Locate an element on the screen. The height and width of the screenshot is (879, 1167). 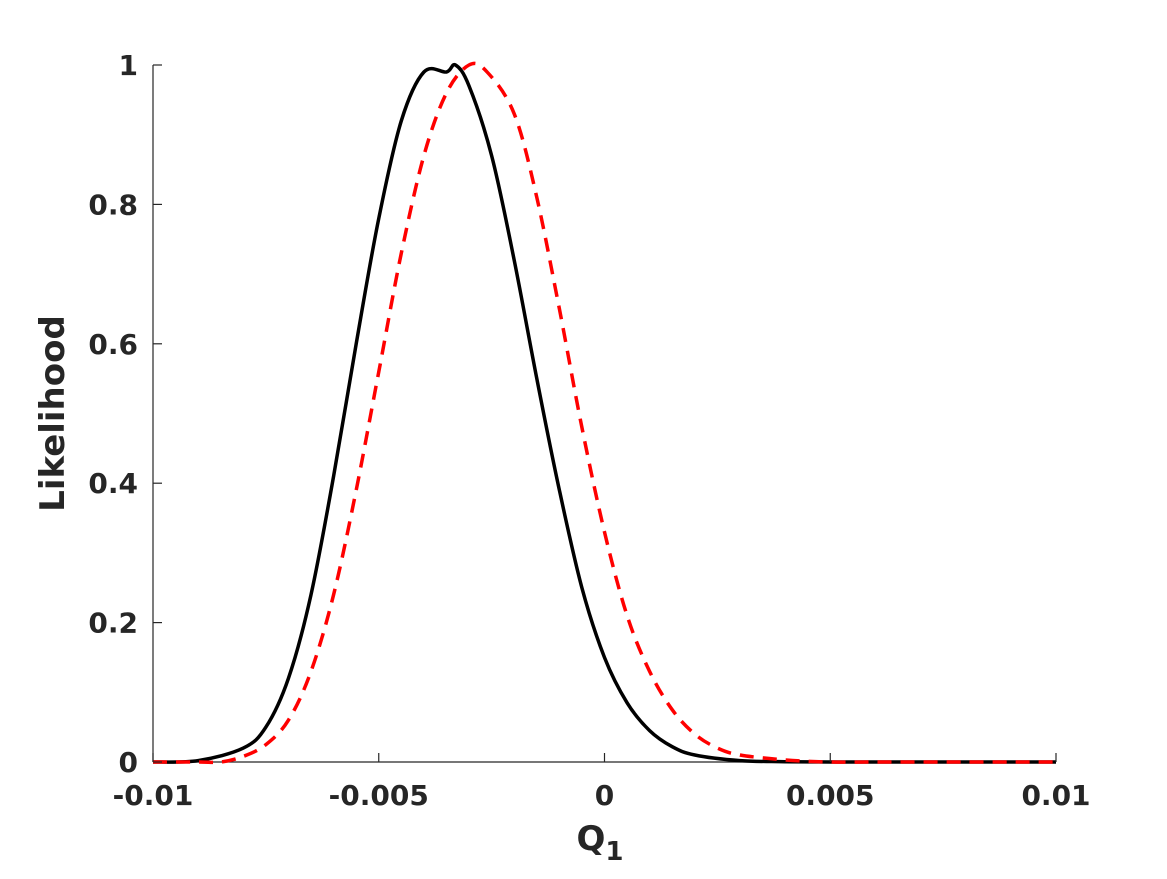
y-tick-label: 1 is located at coordinates (128, 65).